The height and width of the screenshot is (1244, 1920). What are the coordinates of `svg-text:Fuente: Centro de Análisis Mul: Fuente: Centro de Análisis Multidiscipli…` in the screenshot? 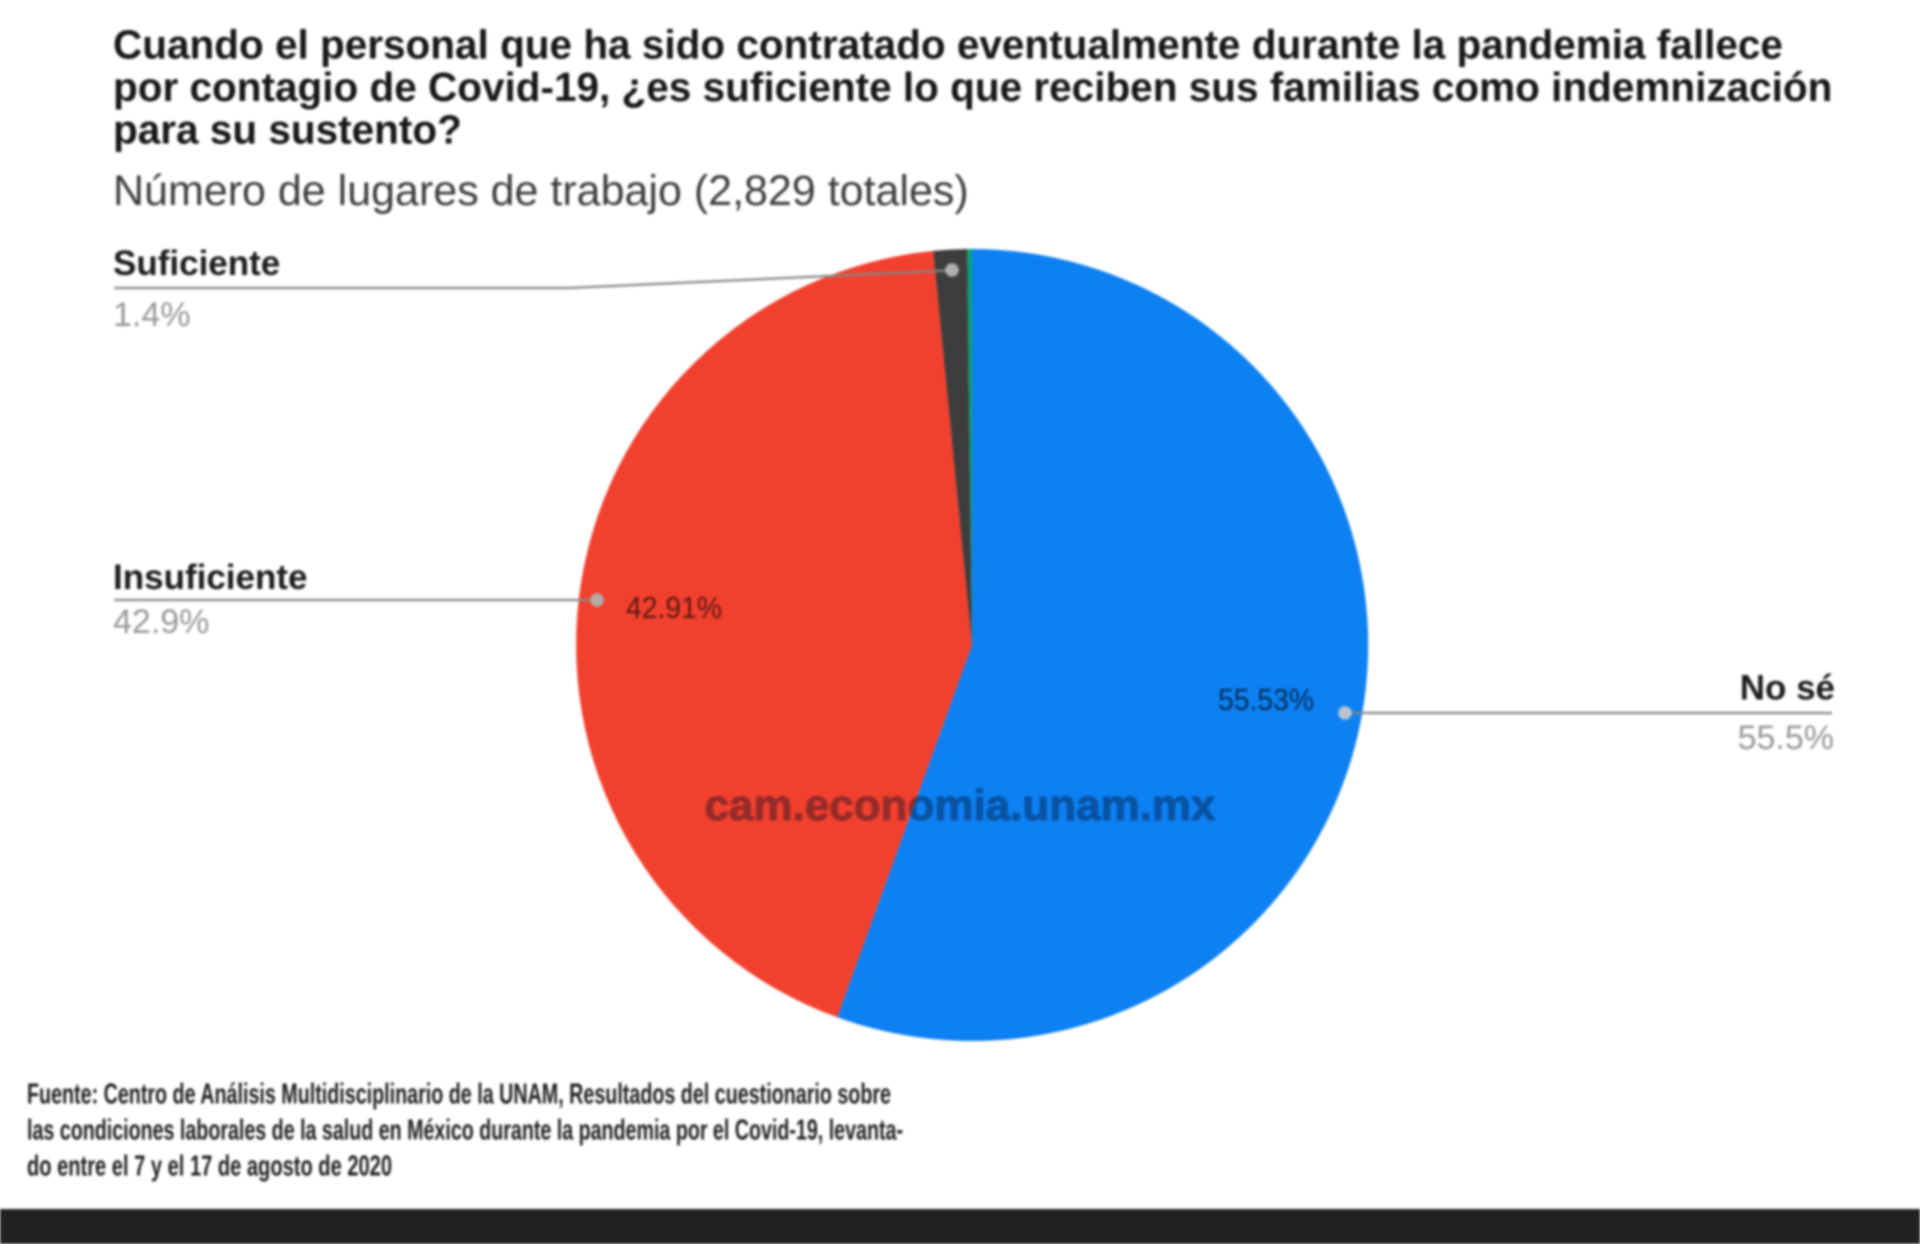 It's located at (459, 1095).